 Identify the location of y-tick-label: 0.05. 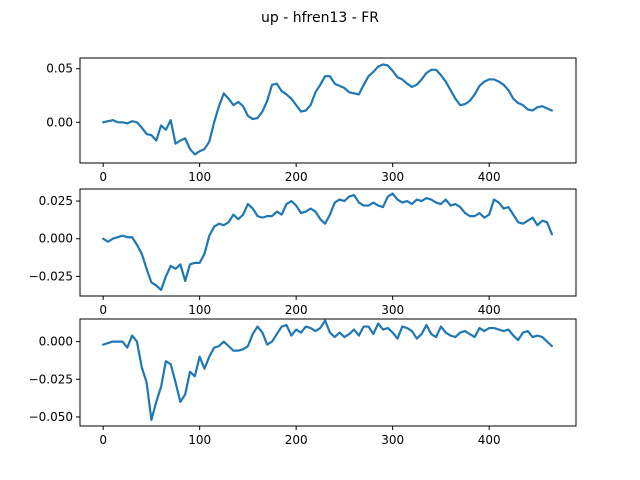
(59, 69).